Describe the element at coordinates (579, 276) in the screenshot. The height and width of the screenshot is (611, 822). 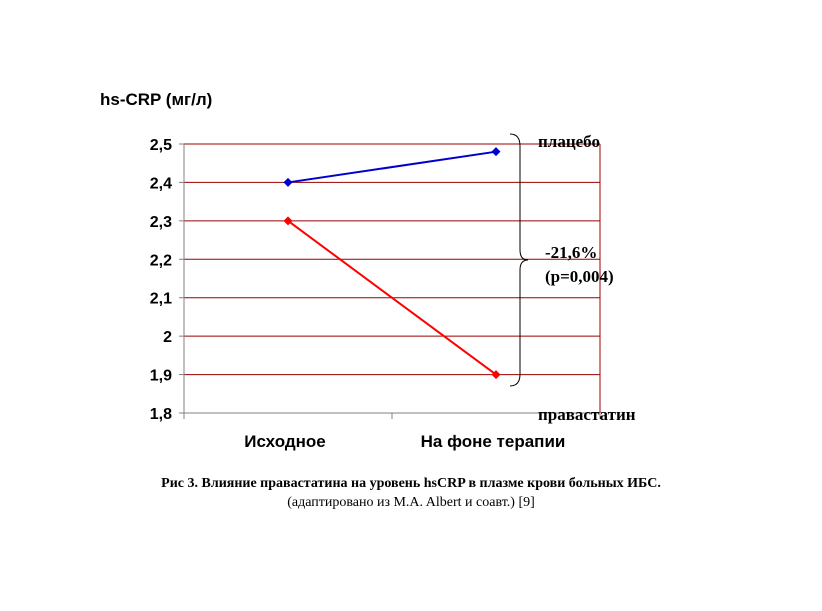
I see `annotation-pvalue: (p=0,004)` at that location.